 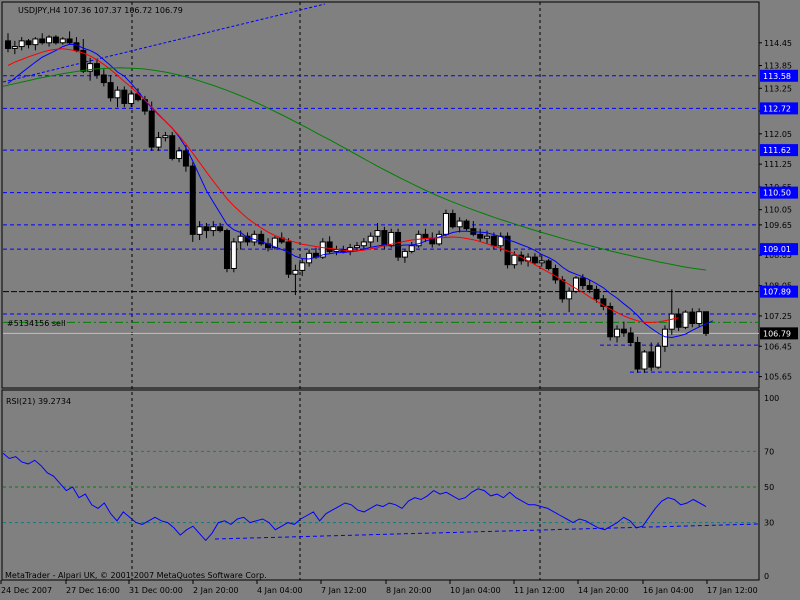 I want to click on price-tick-label: 105.65, so click(x=778, y=377).